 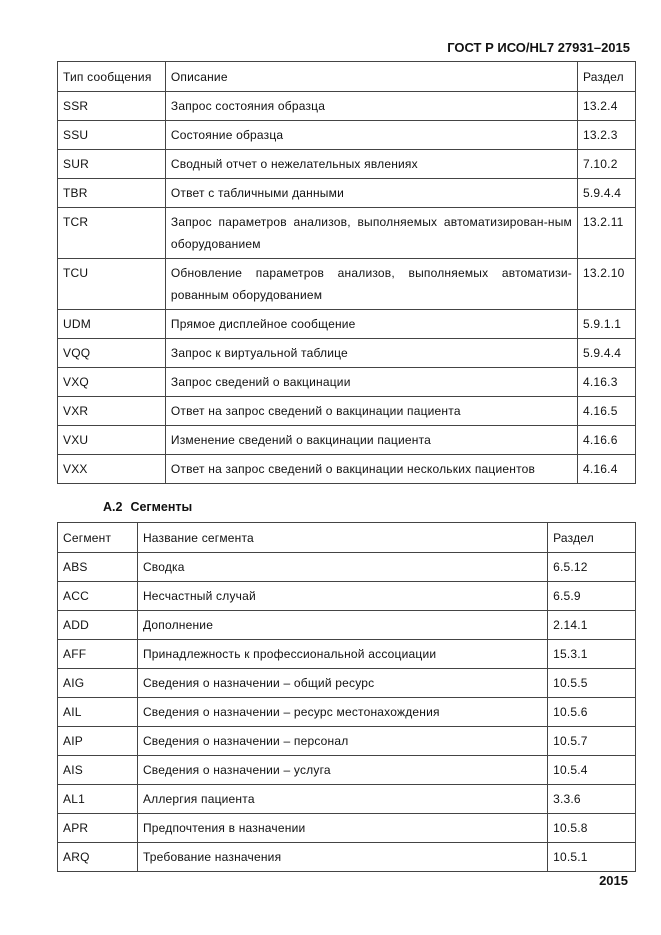 What do you see at coordinates (111, 324) in the screenshot?
I see `cell-code: UDM` at bounding box center [111, 324].